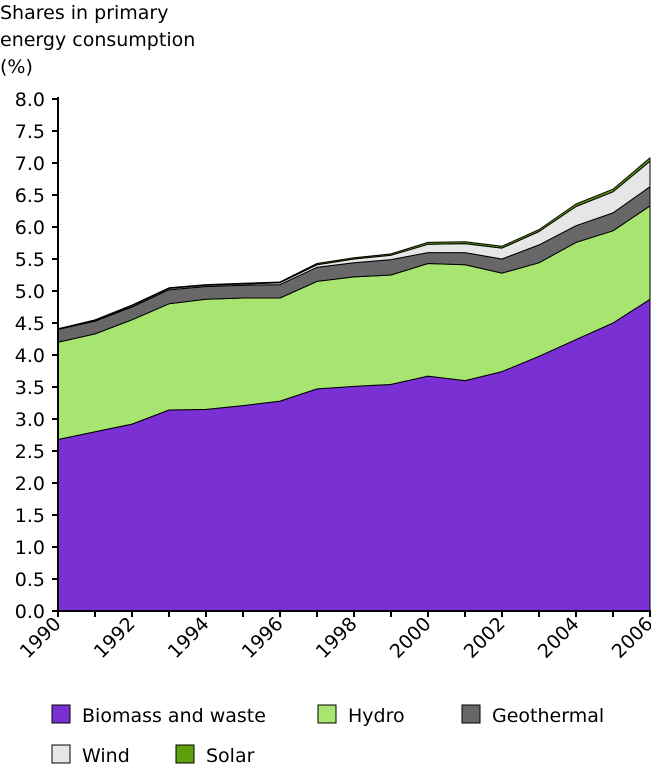 This screenshot has height=772, width=651. I want to click on y-tick-label: 7.0, so click(30, 164).